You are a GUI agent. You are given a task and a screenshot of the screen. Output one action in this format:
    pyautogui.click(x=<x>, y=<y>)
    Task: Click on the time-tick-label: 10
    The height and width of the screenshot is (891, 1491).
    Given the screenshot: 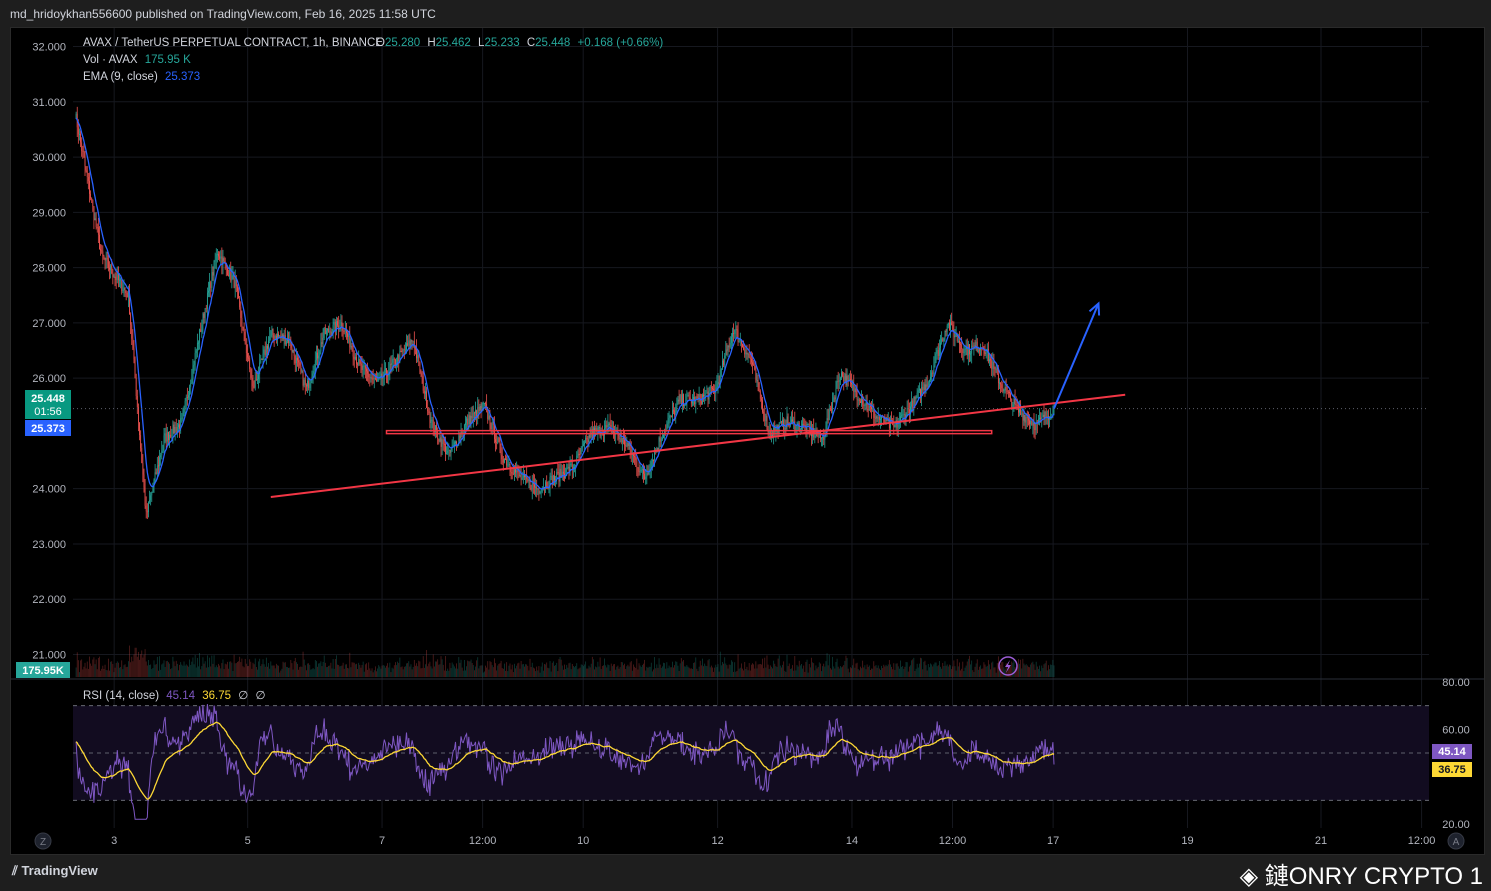 What is the action you would take?
    pyautogui.click(x=583, y=841)
    